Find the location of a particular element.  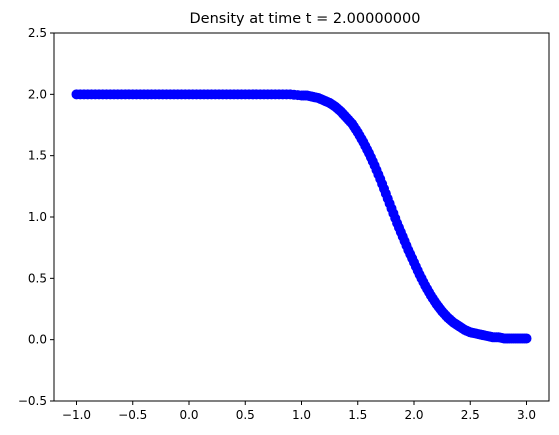

x-axis: −1.0 −0.5 0.0 0.5 1.0 1.5 2.0 2.5 3.0 is located at coordinates (299, 411).